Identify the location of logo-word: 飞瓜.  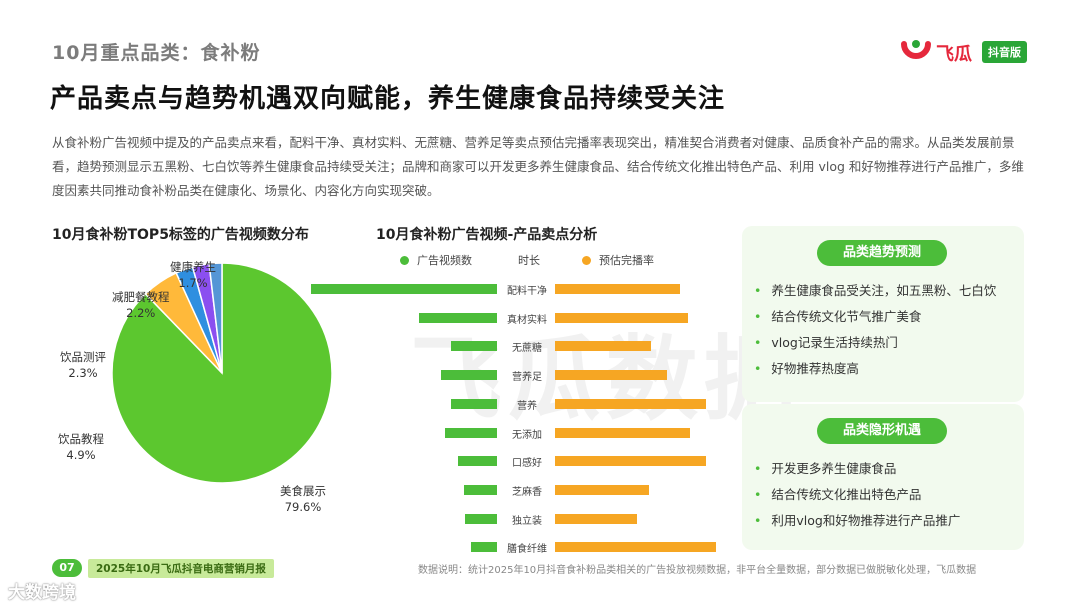
(954, 54).